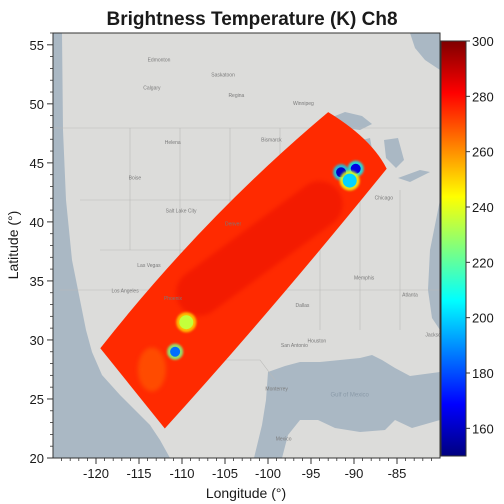 This screenshot has height=504, width=504. Describe the element at coordinates (483, 96) in the screenshot. I see `colorbar-tick-label: 280` at that location.